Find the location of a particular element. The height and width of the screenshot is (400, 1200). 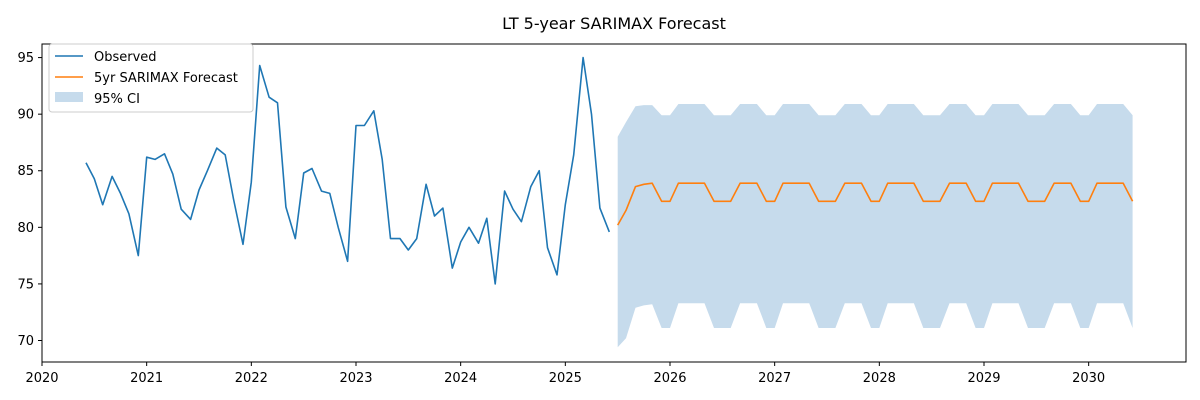

x-tick-label: 2026 is located at coordinates (669, 378).